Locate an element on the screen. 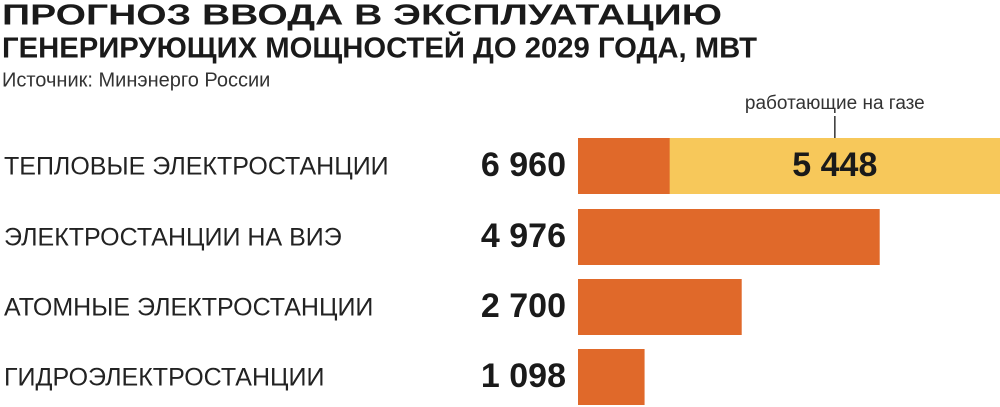 This screenshot has width=1000, height=407. highlight-value-label: 5 448 is located at coordinates (834, 165).